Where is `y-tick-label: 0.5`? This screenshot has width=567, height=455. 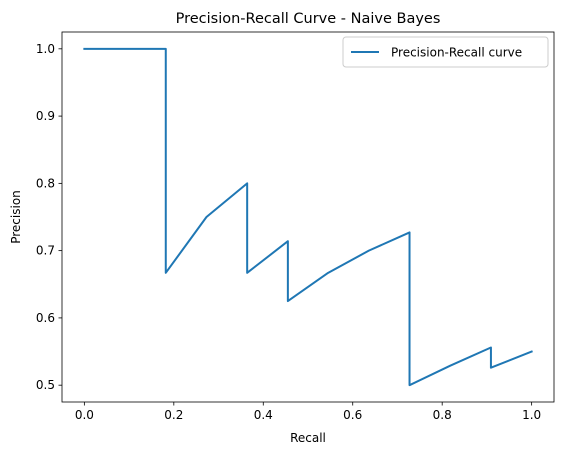
y-tick-label: 0.5 is located at coordinates (45, 385).